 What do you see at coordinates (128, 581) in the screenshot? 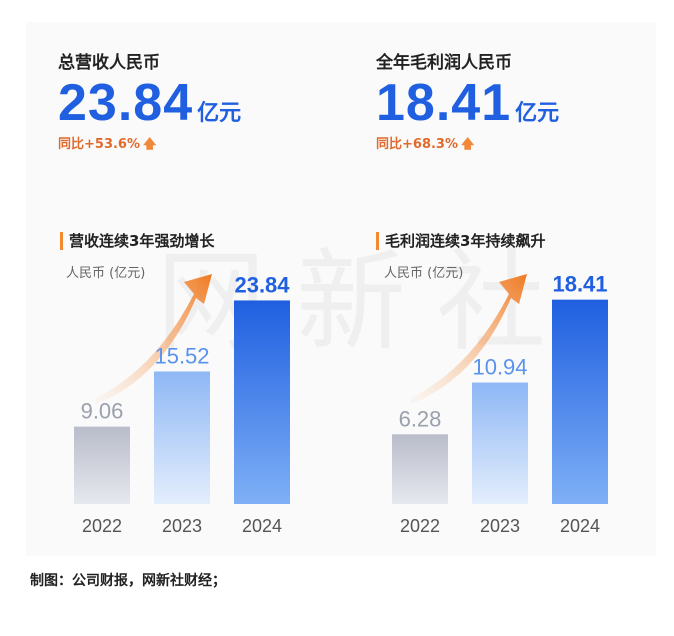
I see `caption: 制图：公司财报，网新社财经；` at bounding box center [128, 581].